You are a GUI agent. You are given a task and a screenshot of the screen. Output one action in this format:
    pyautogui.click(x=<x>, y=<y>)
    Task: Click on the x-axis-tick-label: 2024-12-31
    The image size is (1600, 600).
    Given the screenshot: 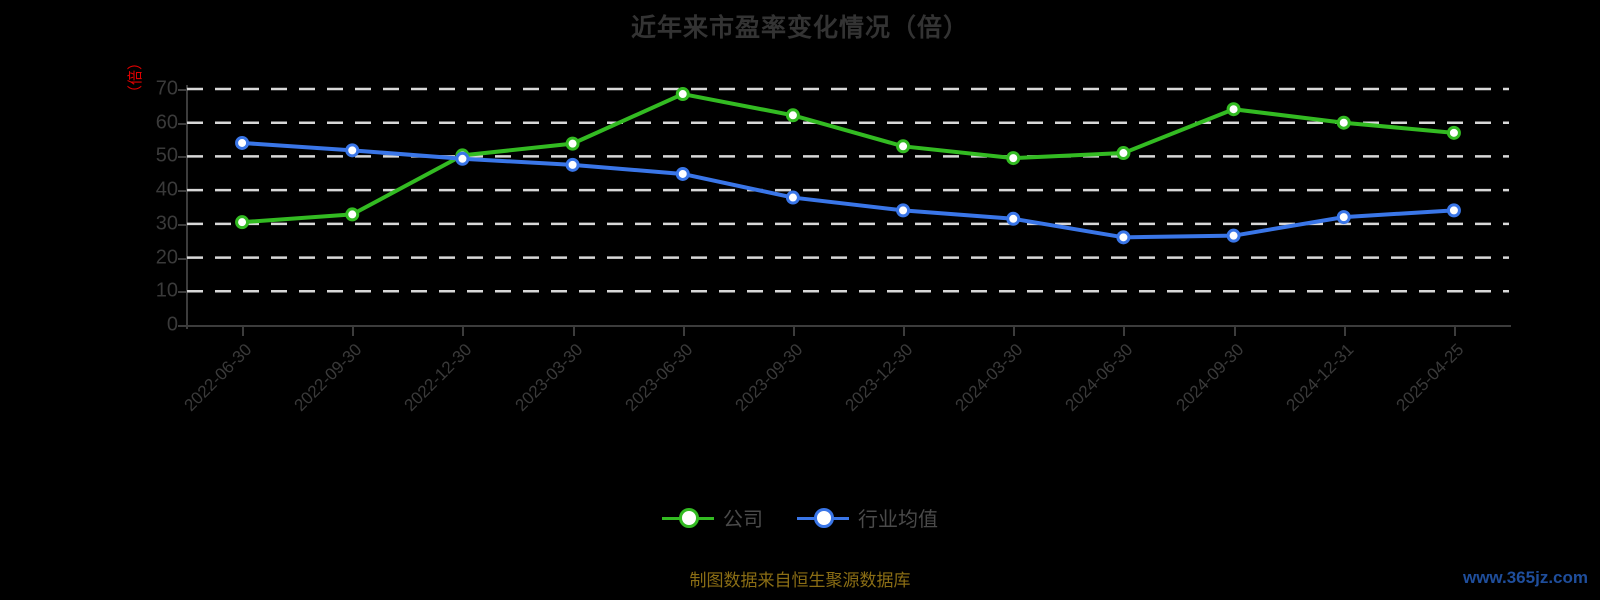 What is the action you would take?
    pyautogui.click(x=1320, y=377)
    